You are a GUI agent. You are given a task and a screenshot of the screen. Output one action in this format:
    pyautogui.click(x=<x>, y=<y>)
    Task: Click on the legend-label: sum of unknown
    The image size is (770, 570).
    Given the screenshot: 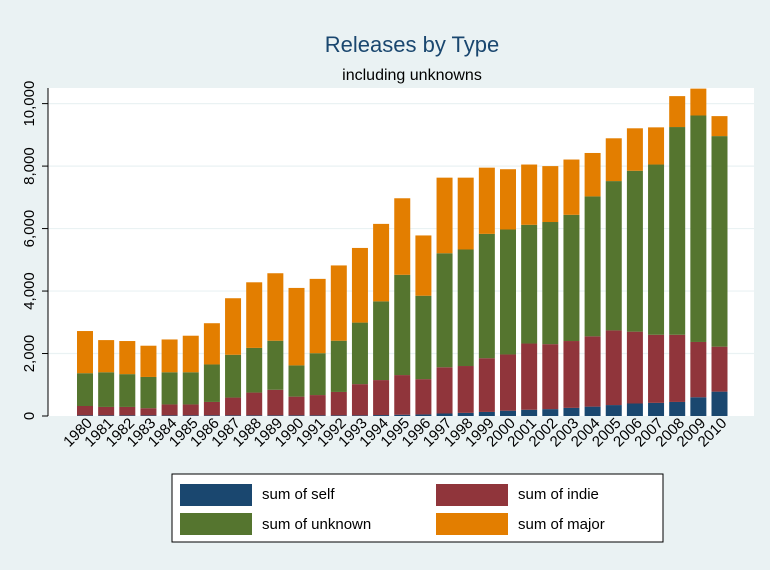 What is the action you would take?
    pyautogui.click(x=316, y=524)
    